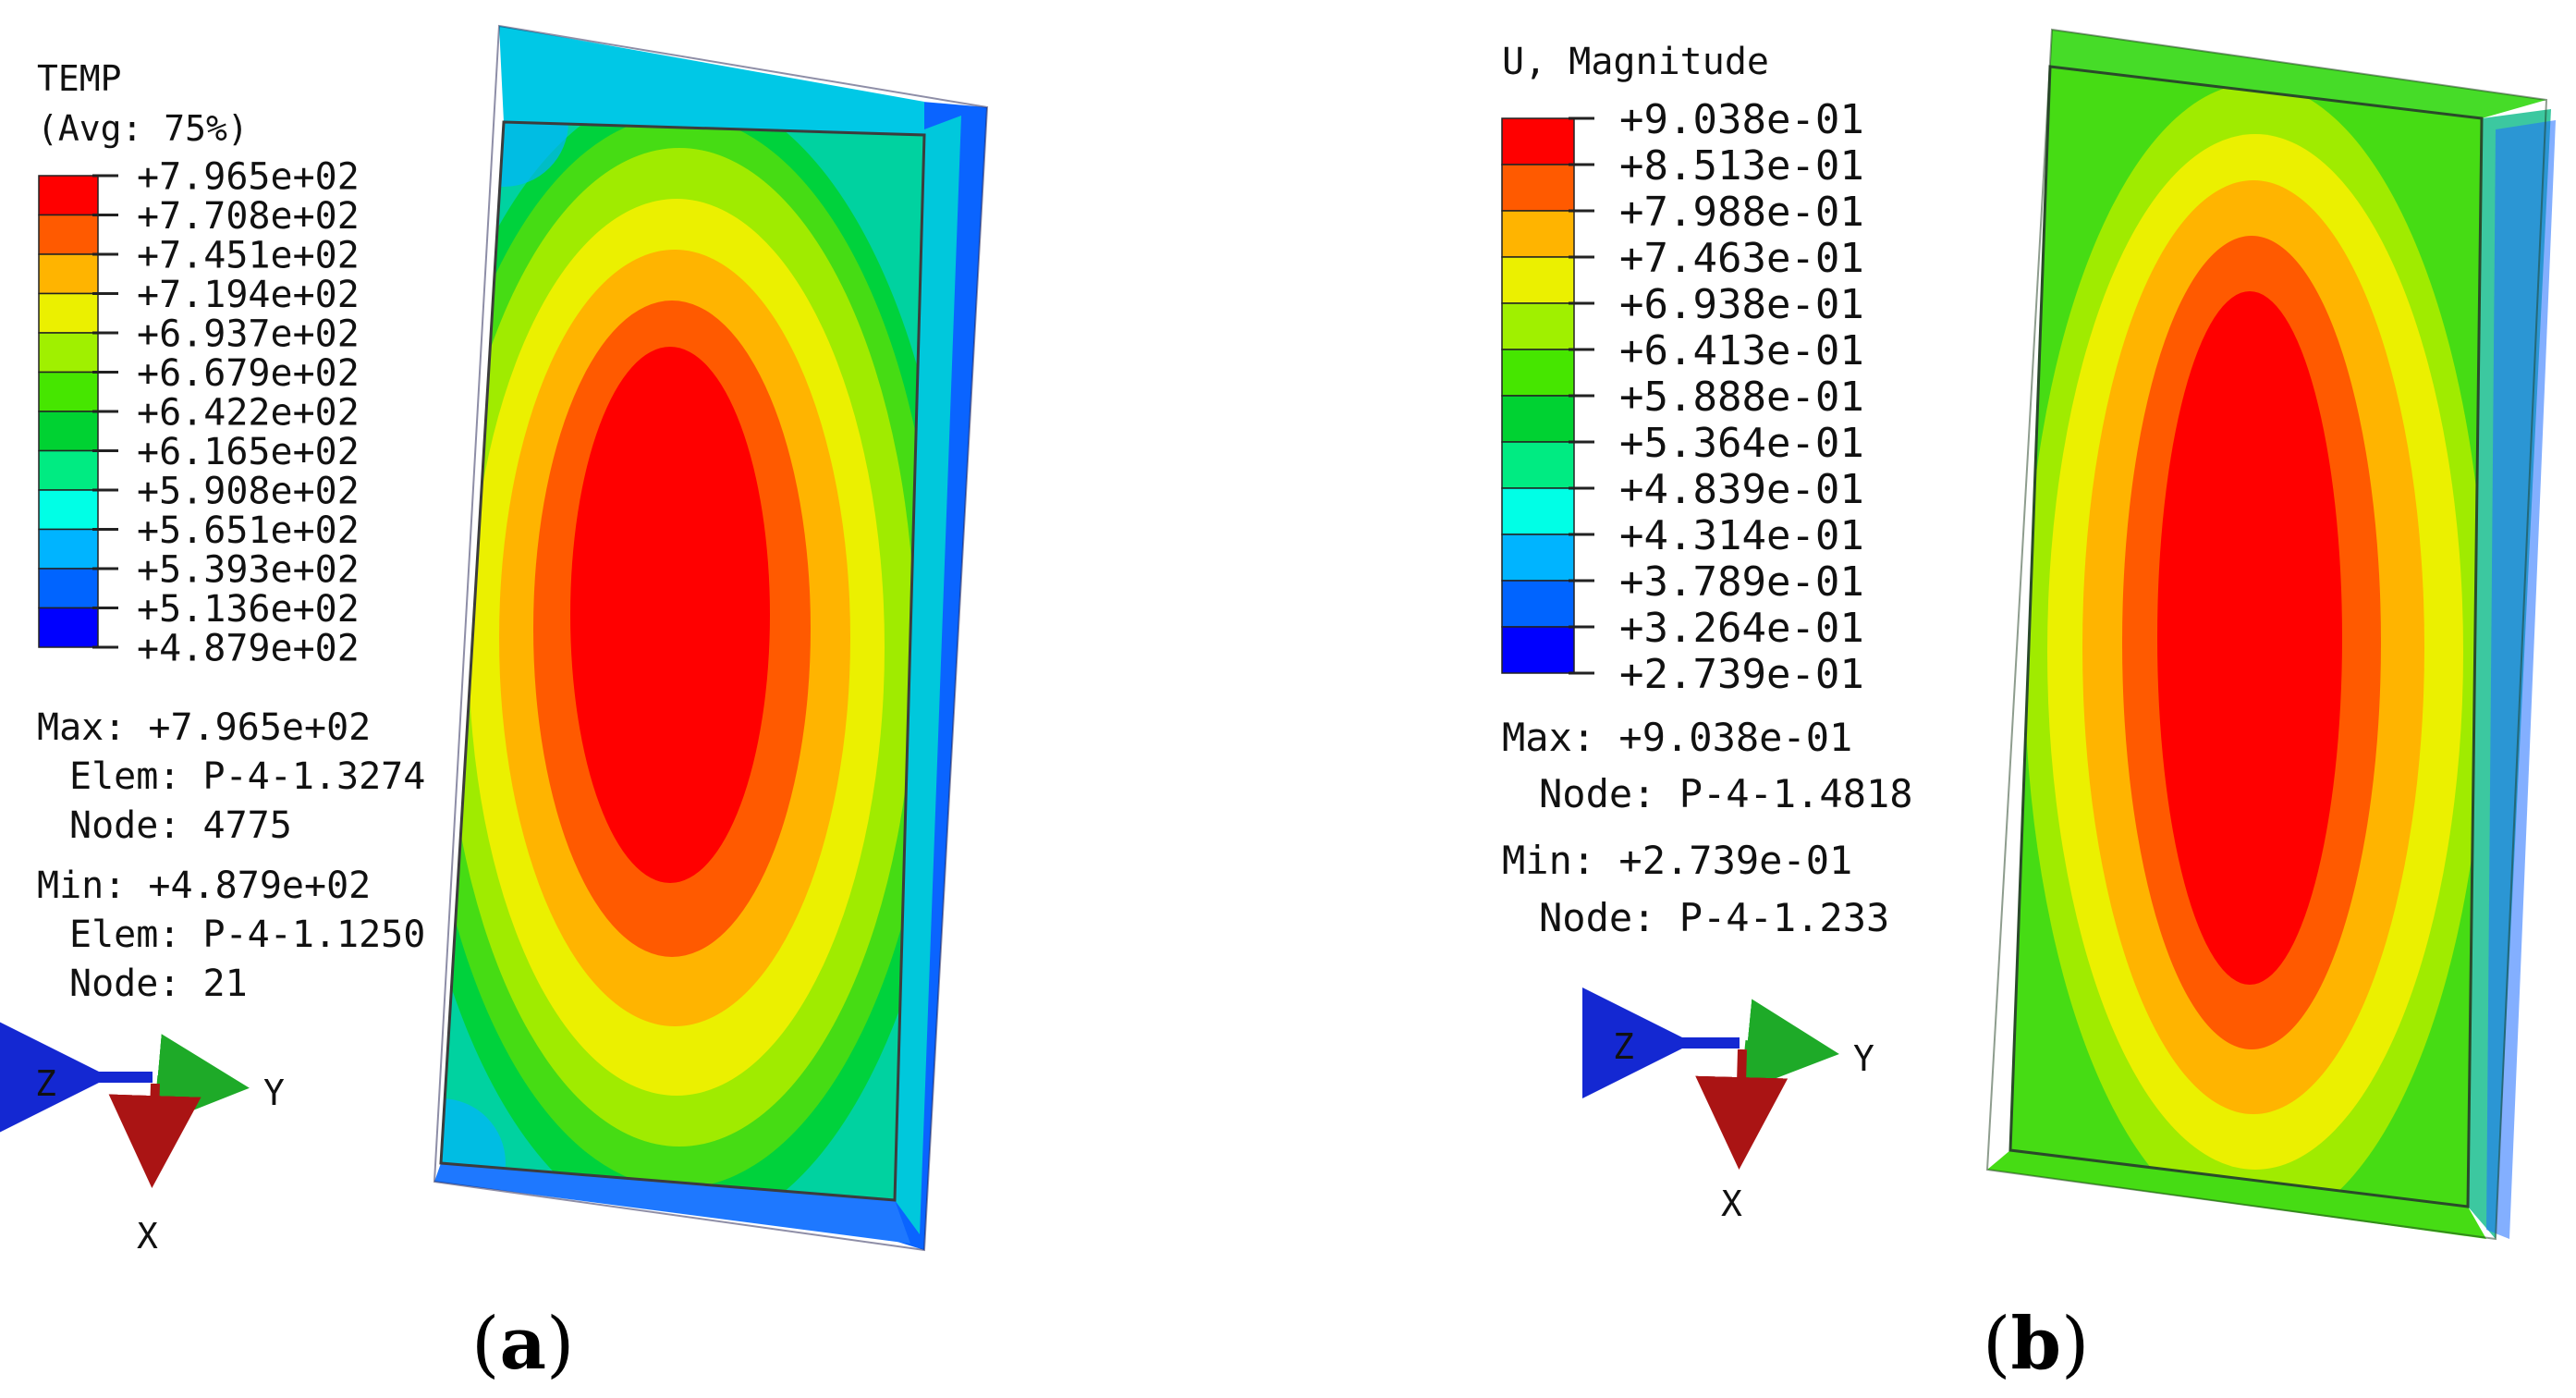 The image size is (2576, 1398). What do you see at coordinates (1741, 582) in the screenshot?
I see `legend-value: +3.789e-01` at bounding box center [1741, 582].